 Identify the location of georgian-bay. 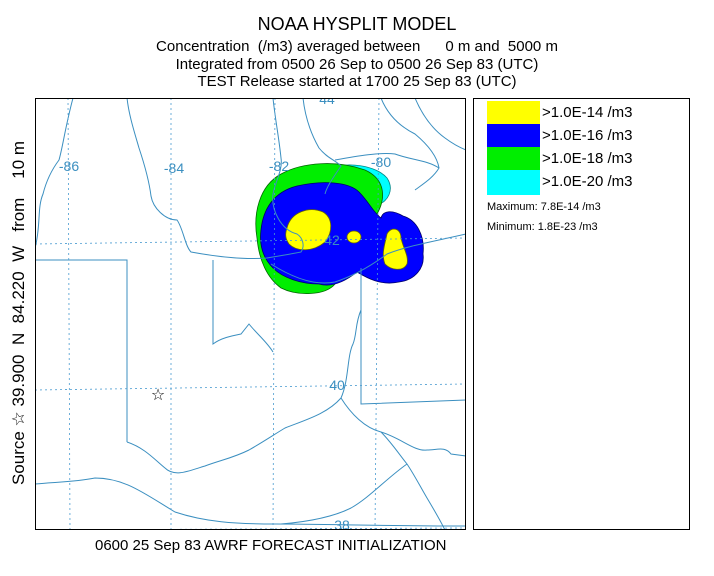
(410, 133).